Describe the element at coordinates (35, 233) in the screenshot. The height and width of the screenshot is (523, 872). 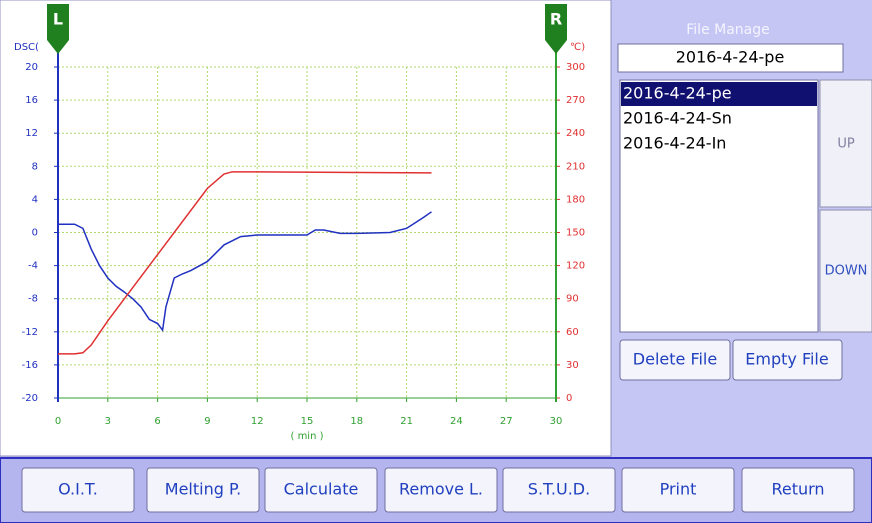
I see `y-tick-label: 0` at that location.